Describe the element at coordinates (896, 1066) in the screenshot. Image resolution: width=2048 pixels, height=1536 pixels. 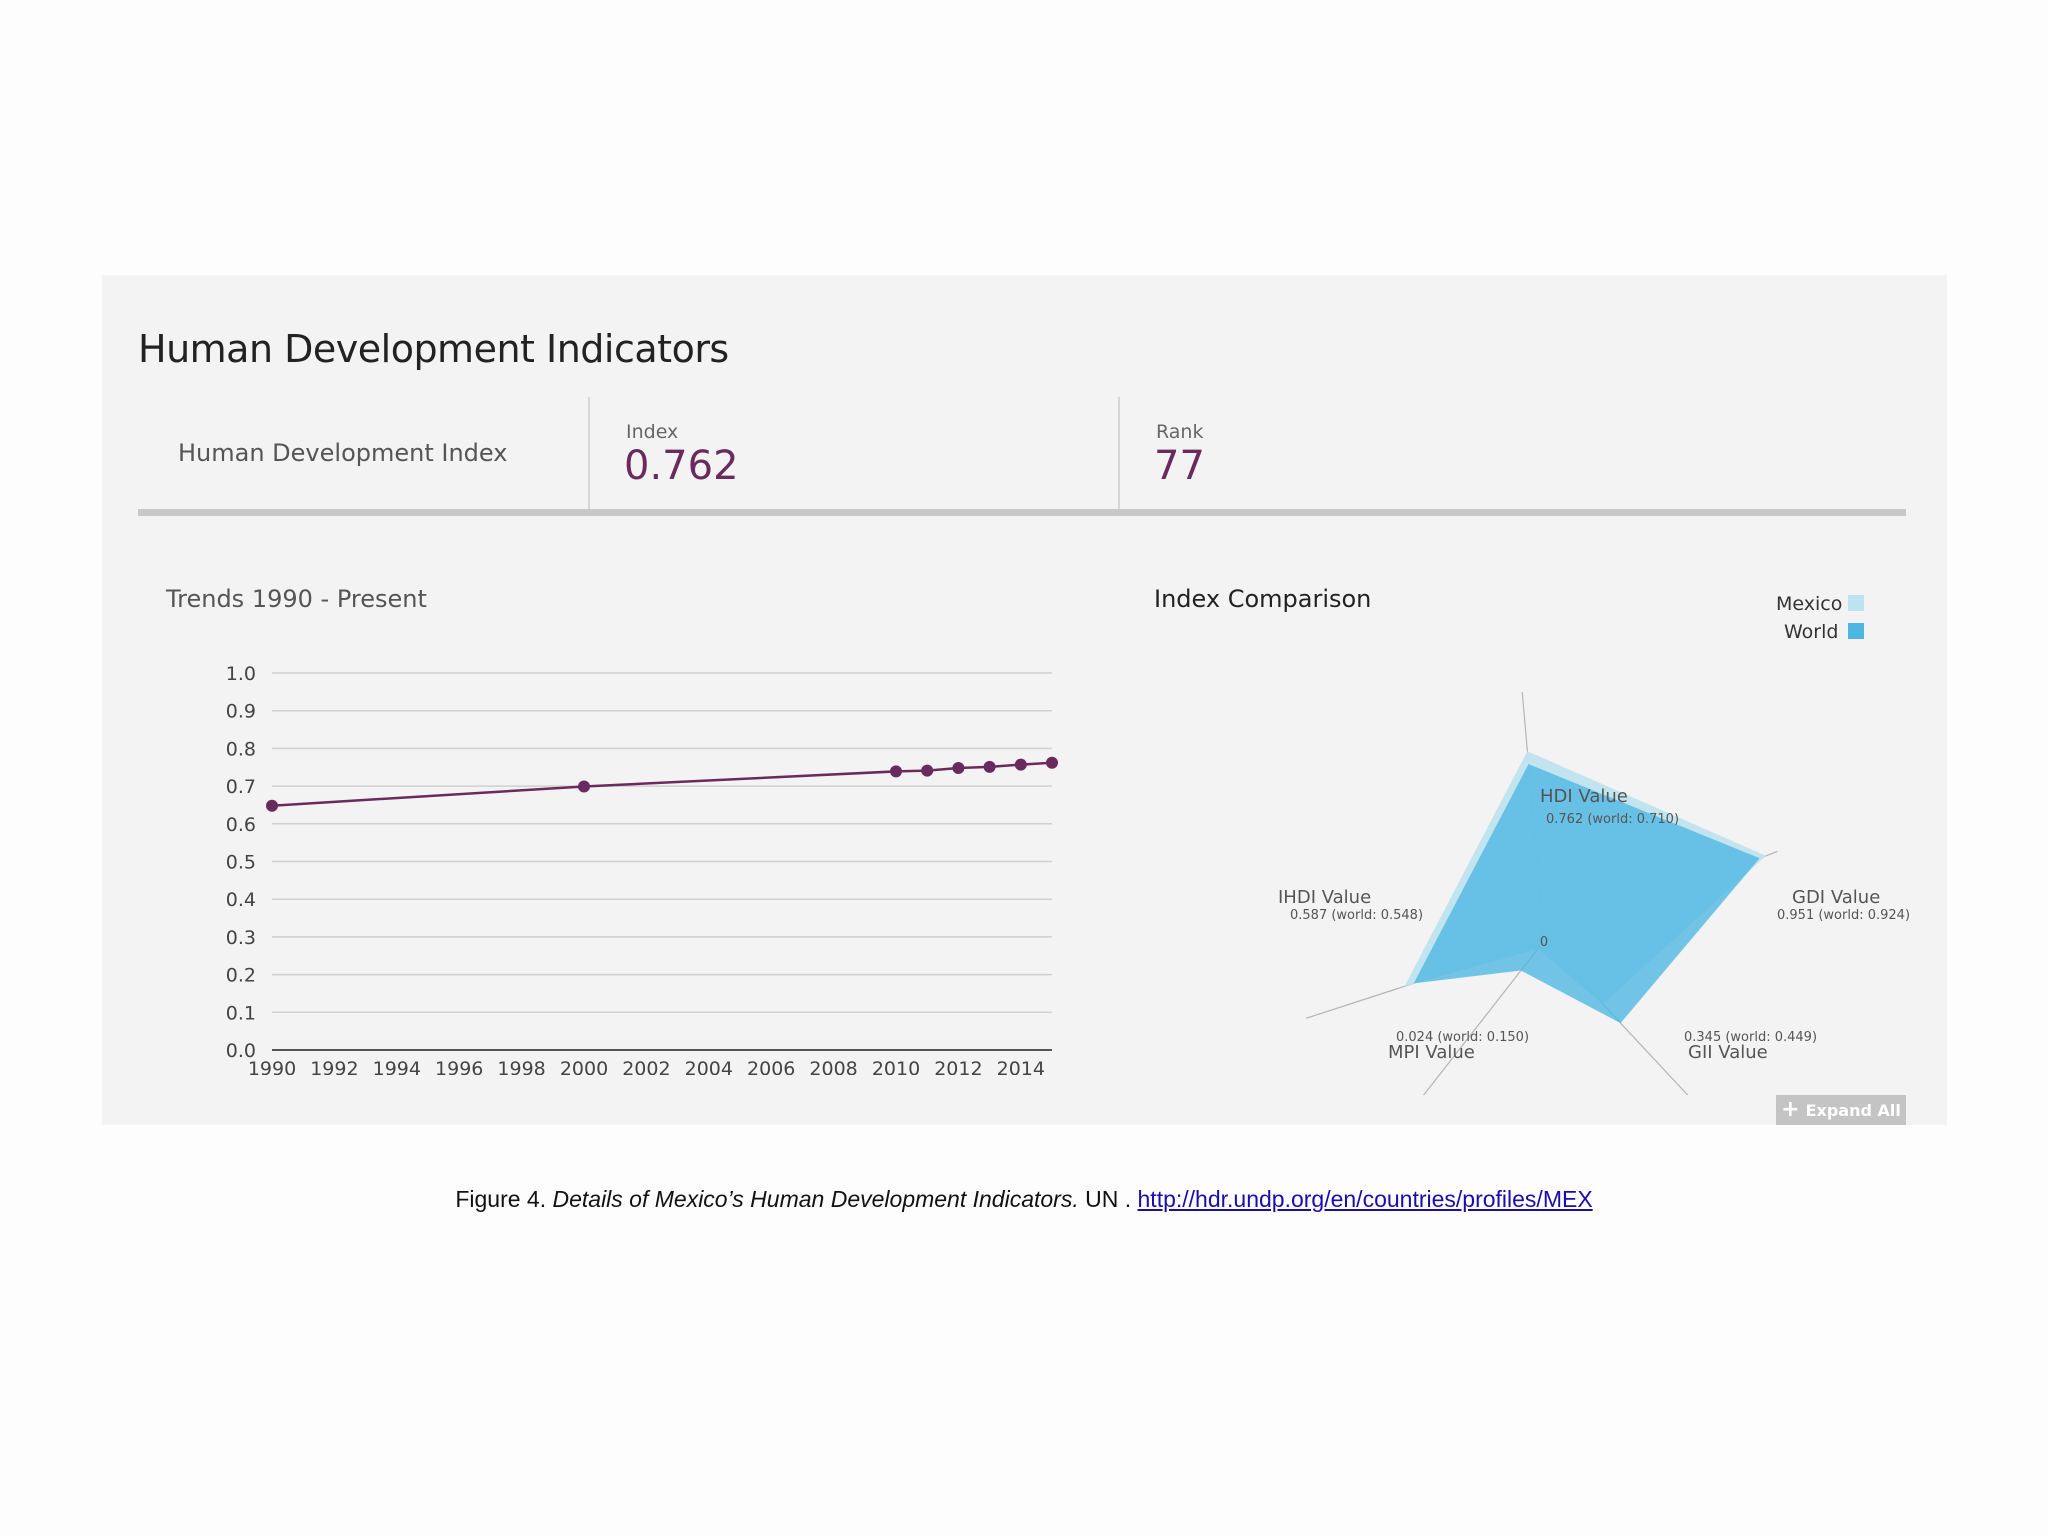
I see `x-tick-label: 2010` at that location.